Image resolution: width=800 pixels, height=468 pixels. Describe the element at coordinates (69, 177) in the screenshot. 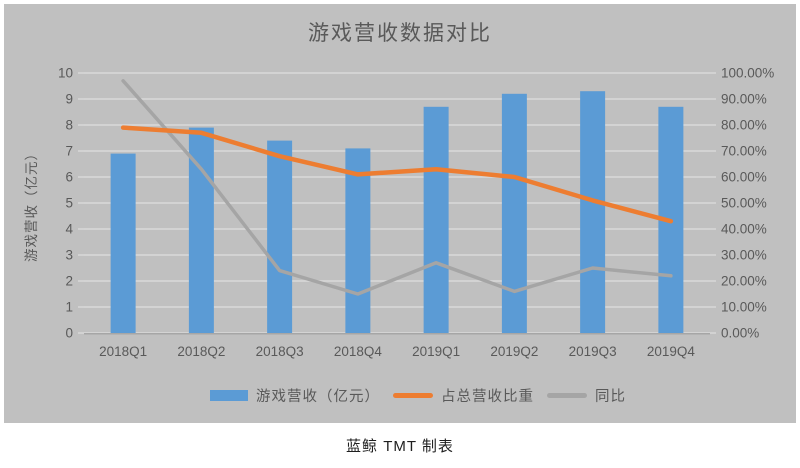

I see `left-axis-tick-label: 6` at that location.